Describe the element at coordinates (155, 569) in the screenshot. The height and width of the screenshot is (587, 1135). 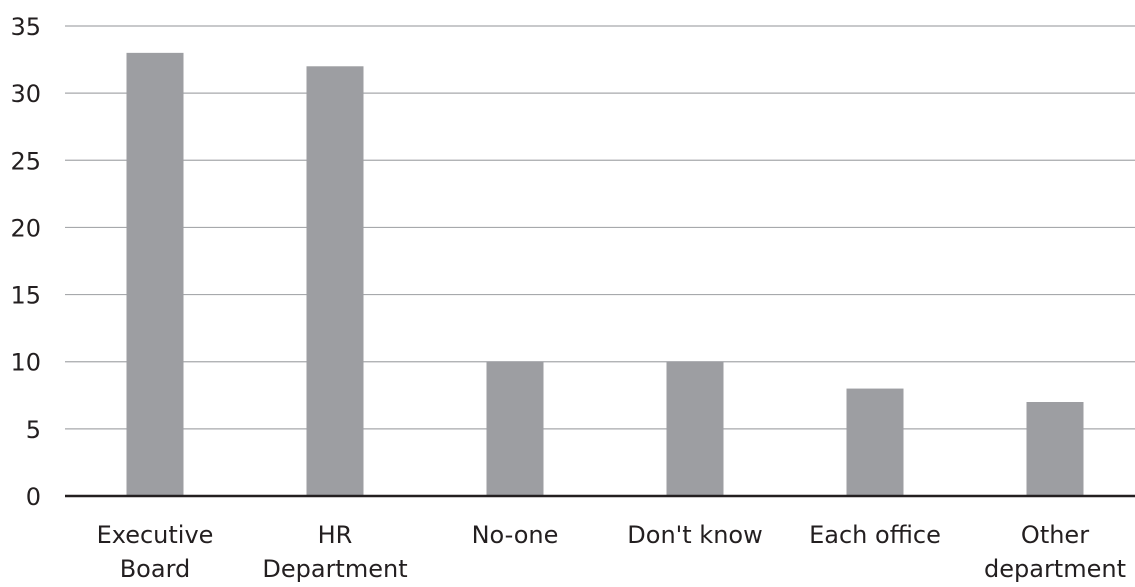
I see `x-tick-label-line: Board` at that location.